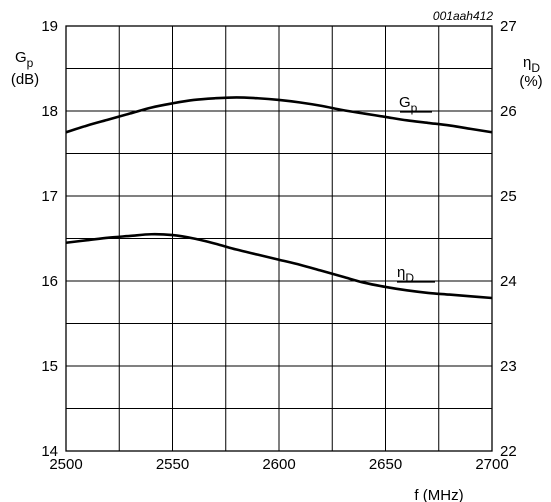 This screenshot has height=502, width=551. I want to click on x-tick-label: 2700, so click(491, 464).